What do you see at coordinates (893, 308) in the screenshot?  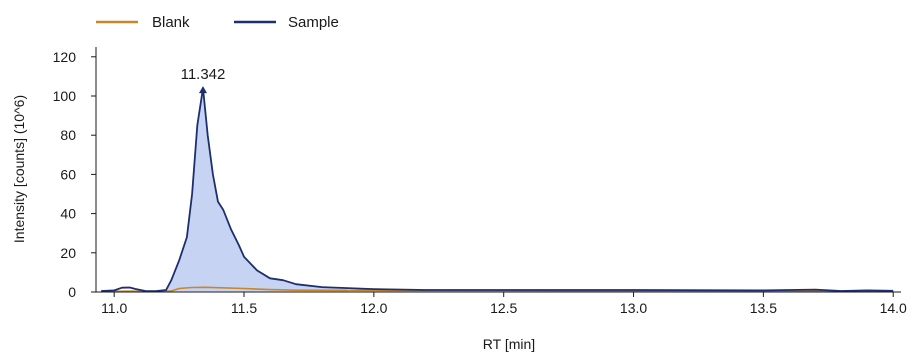 I see `x-tick-label: 14.0` at bounding box center [893, 308].